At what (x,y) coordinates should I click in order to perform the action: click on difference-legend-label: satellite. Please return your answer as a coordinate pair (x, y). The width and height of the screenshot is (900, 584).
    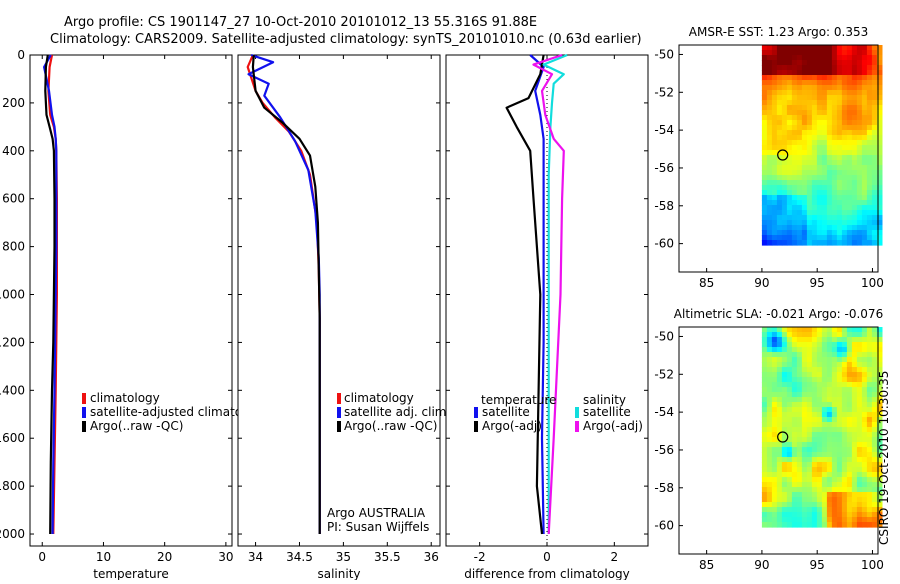
    Looking at the image, I should click on (607, 412).